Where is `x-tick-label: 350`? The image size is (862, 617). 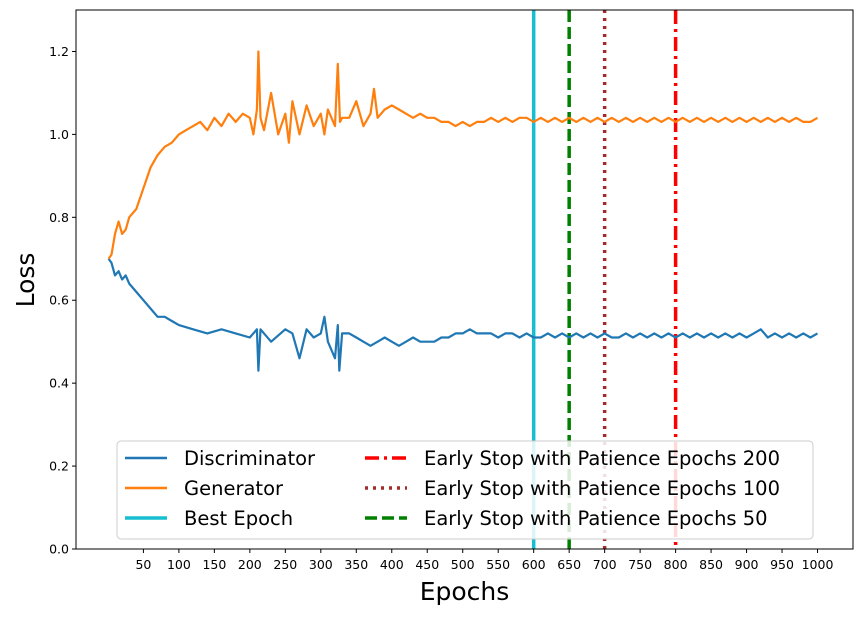 x-tick-label: 350 is located at coordinates (356, 564).